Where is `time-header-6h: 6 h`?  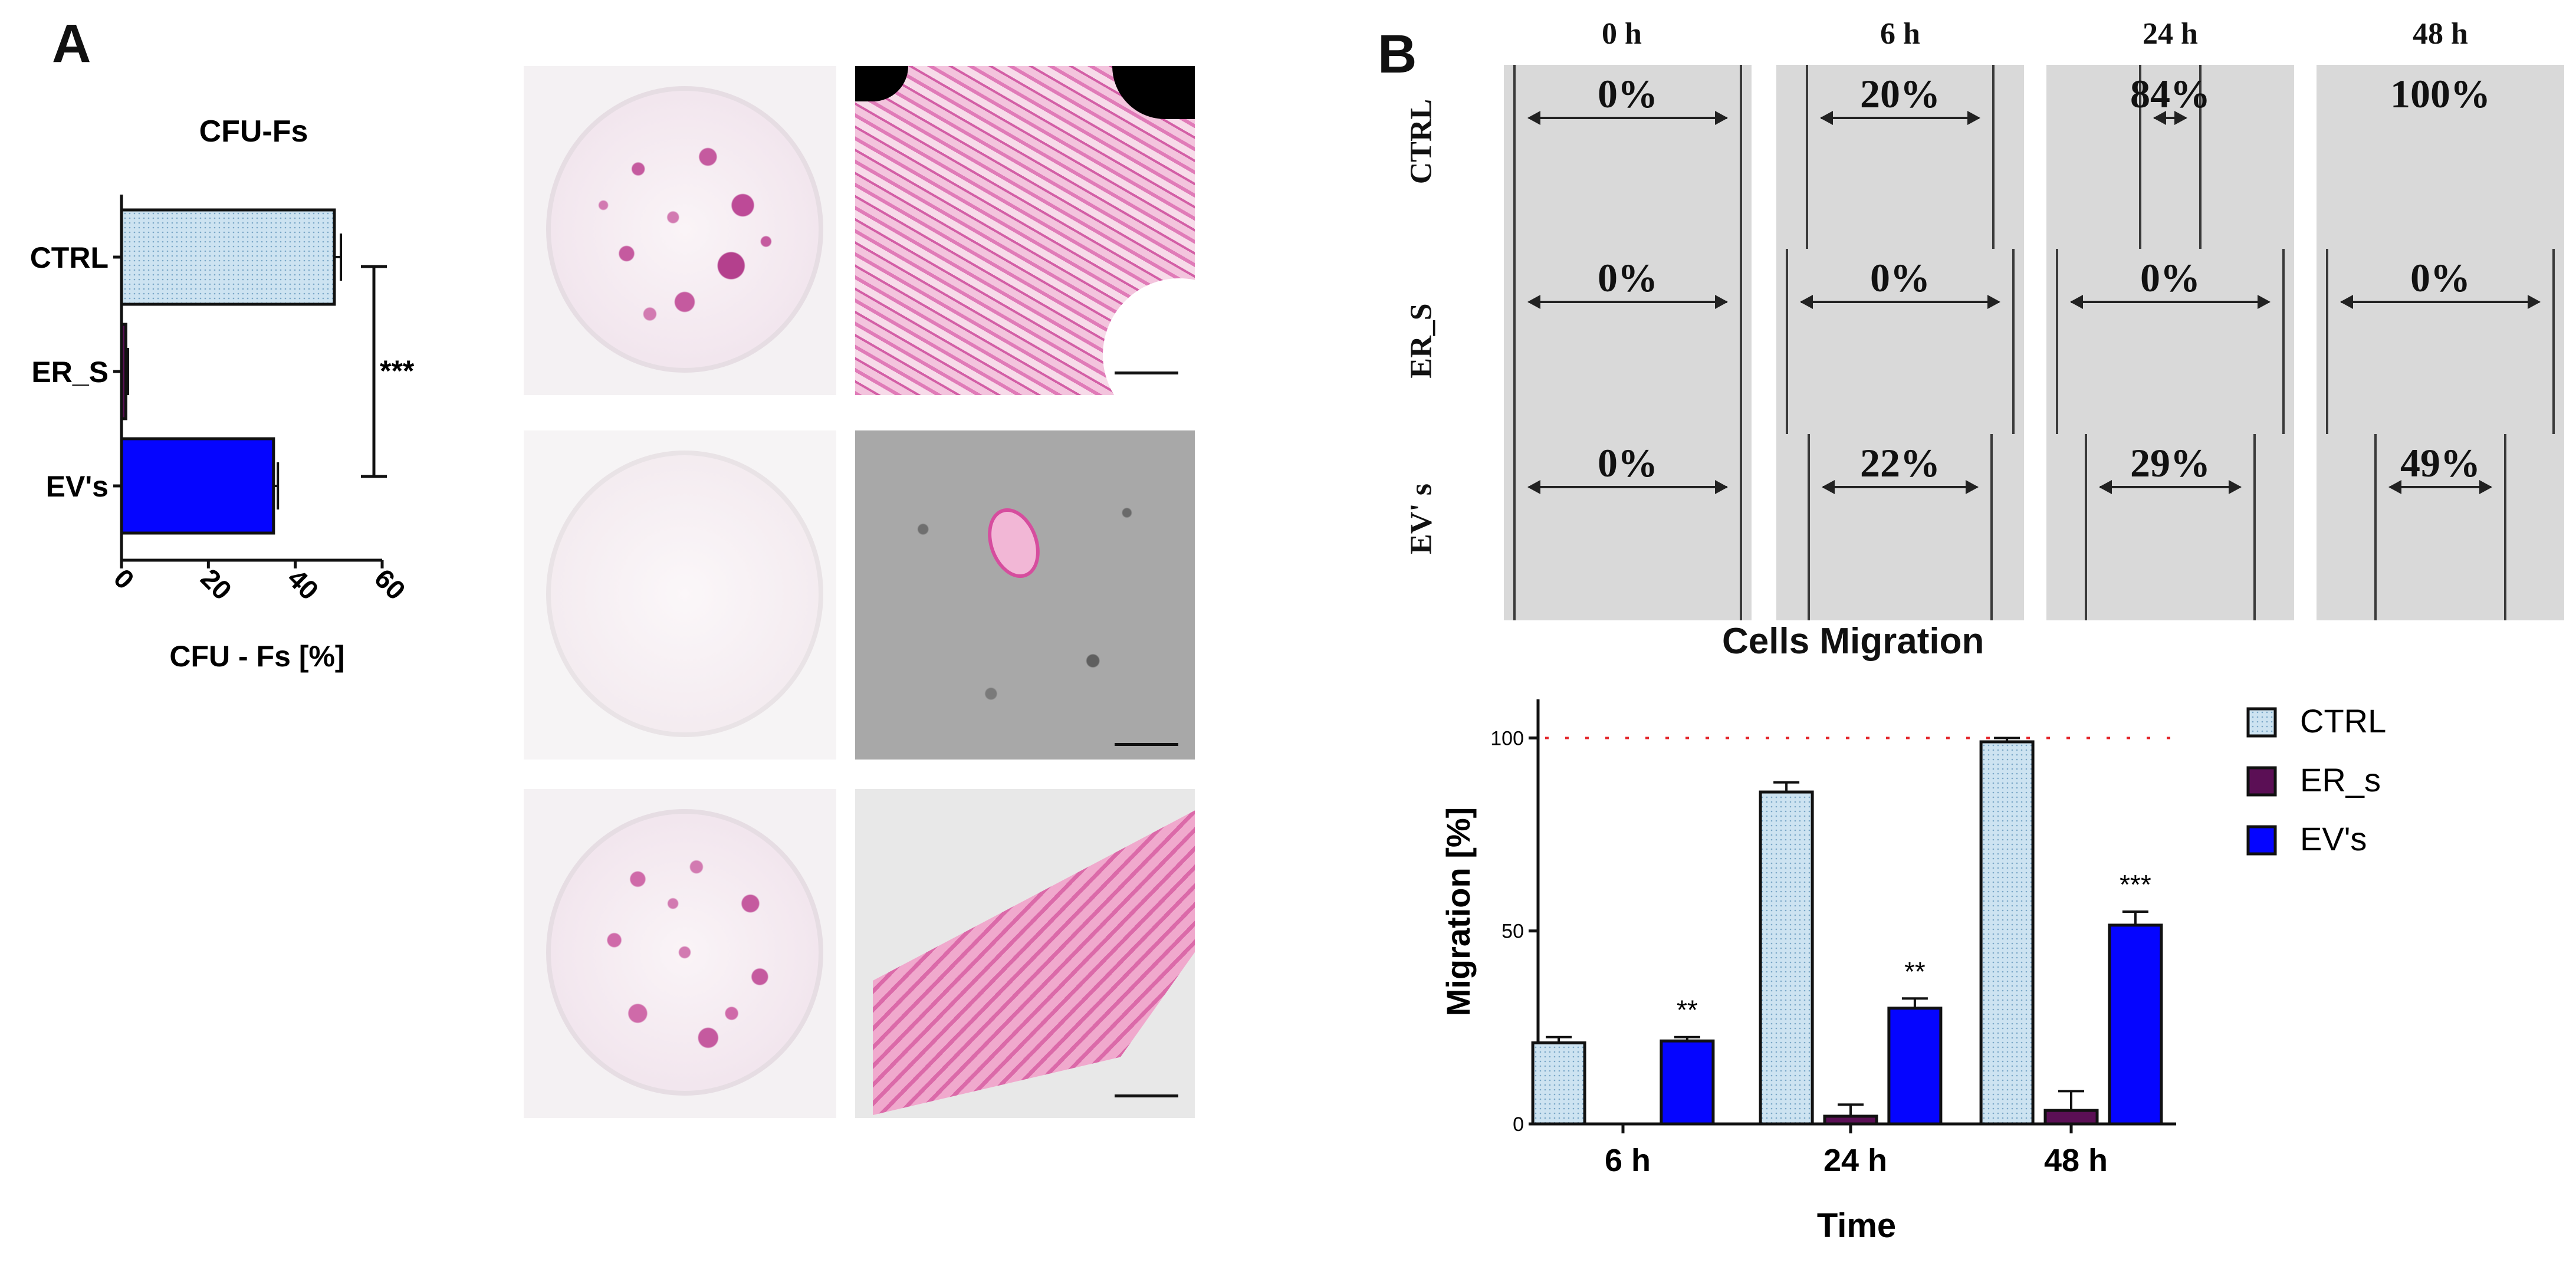
time-header-6h: 6 h is located at coordinates (1900, 34).